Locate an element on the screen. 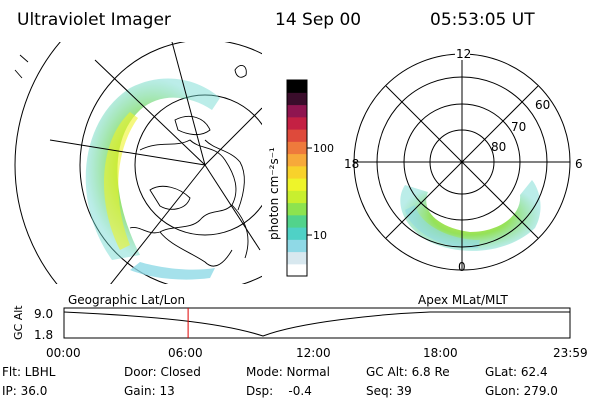  timeline-right-label: Apex MLat/MLT is located at coordinates (463, 300).